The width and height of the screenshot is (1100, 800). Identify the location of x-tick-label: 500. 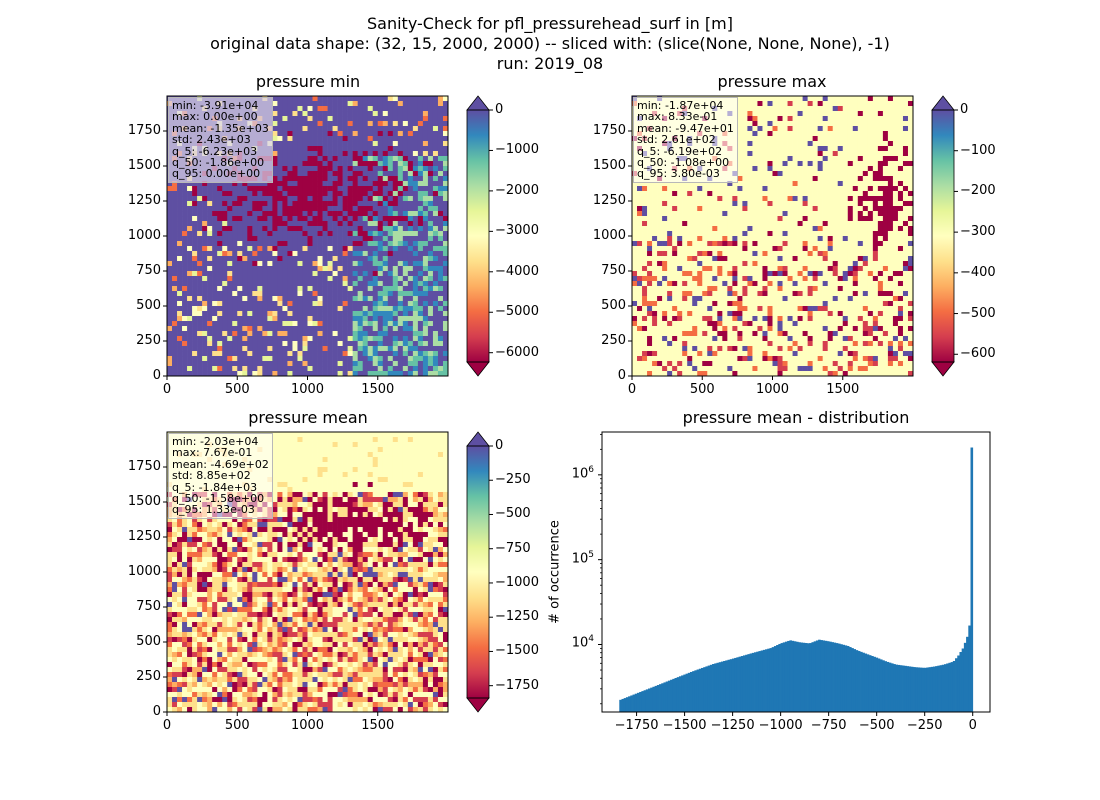
(702, 389).